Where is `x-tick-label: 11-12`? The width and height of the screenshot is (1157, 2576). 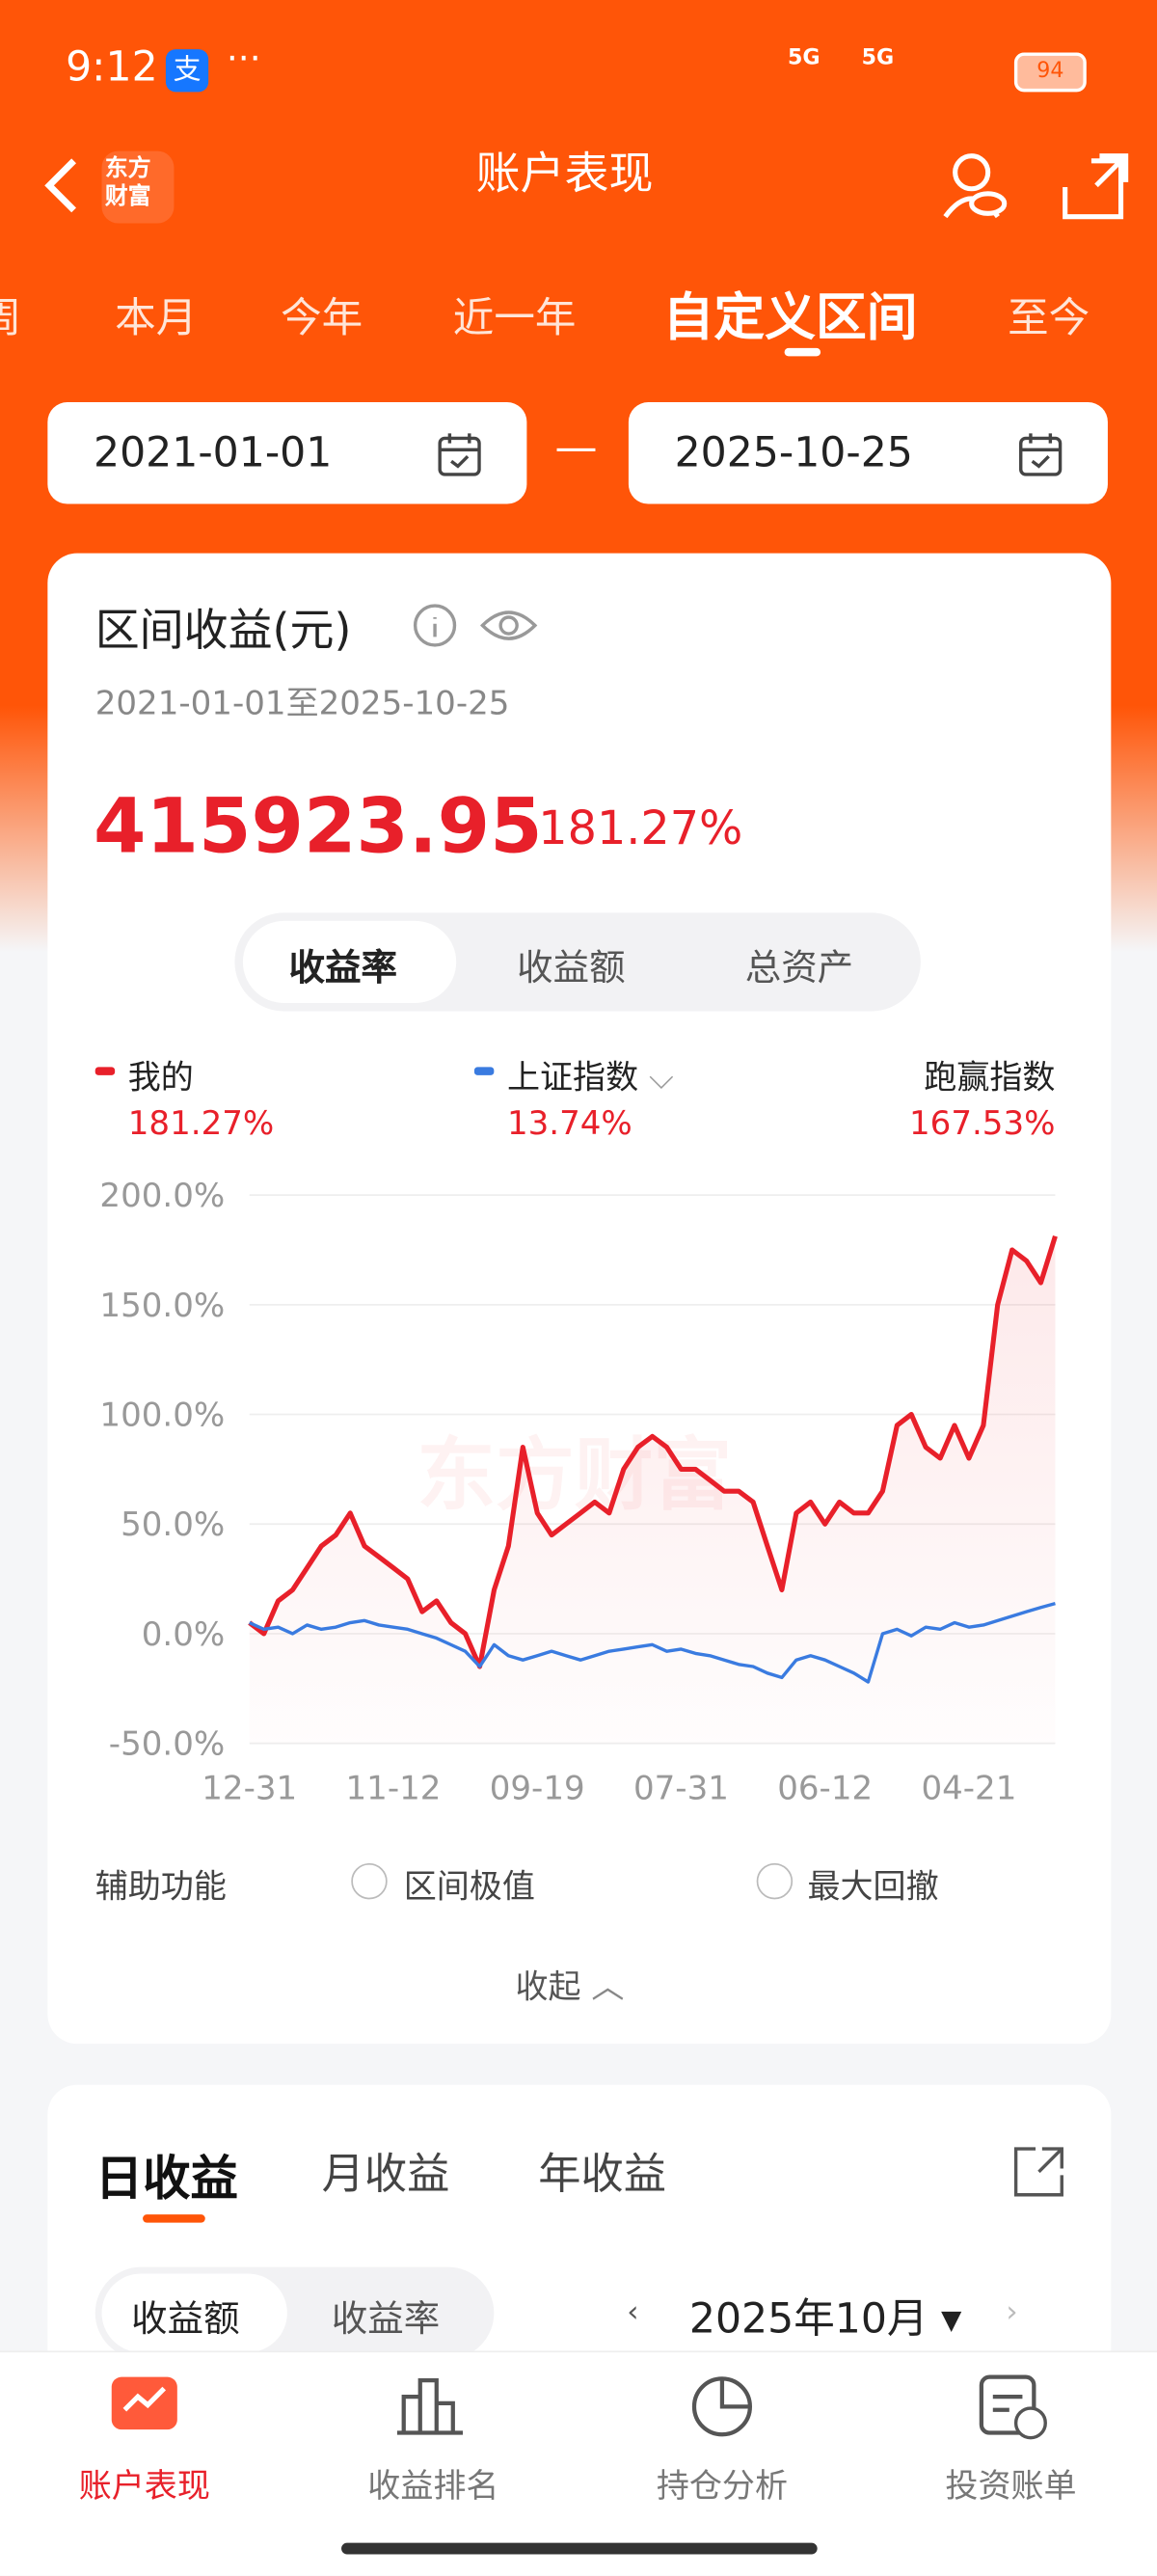
x-tick-label: 11-12 is located at coordinates (394, 1789).